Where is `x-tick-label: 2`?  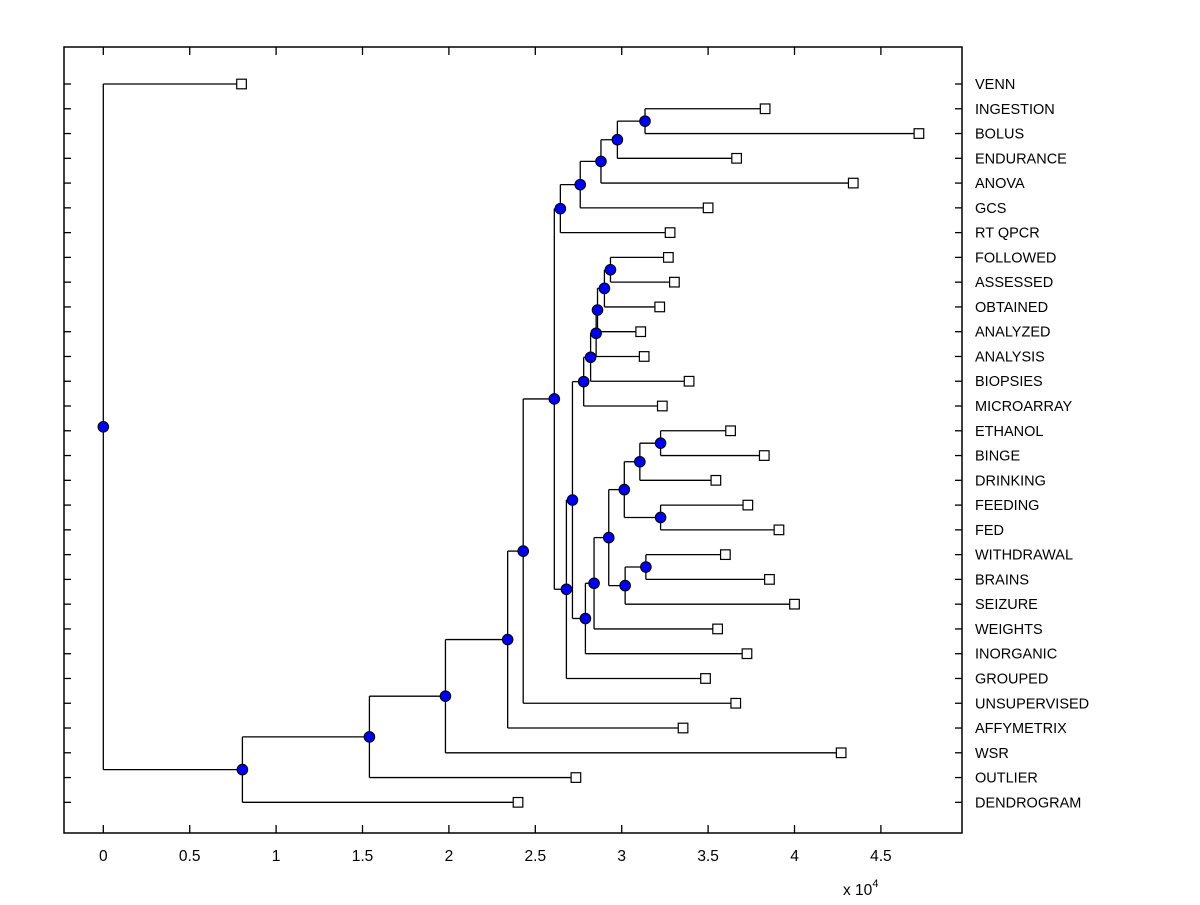 x-tick-label: 2 is located at coordinates (449, 856).